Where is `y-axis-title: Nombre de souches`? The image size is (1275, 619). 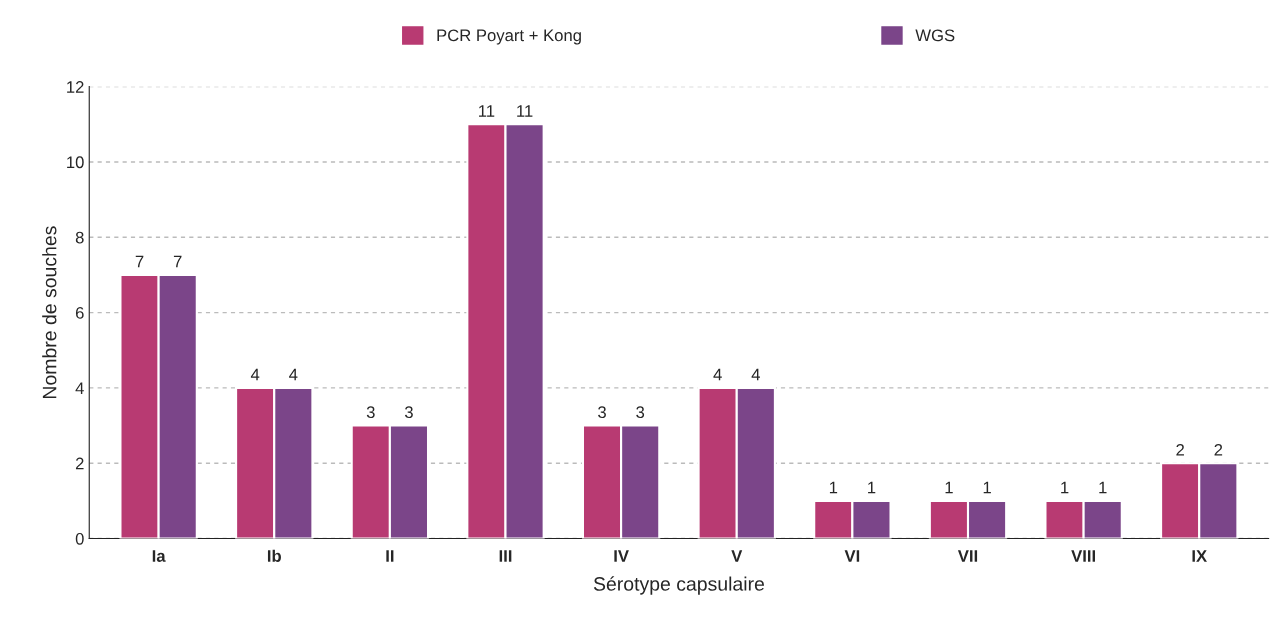
y-axis-title: Nombre de souches is located at coordinates (49, 312).